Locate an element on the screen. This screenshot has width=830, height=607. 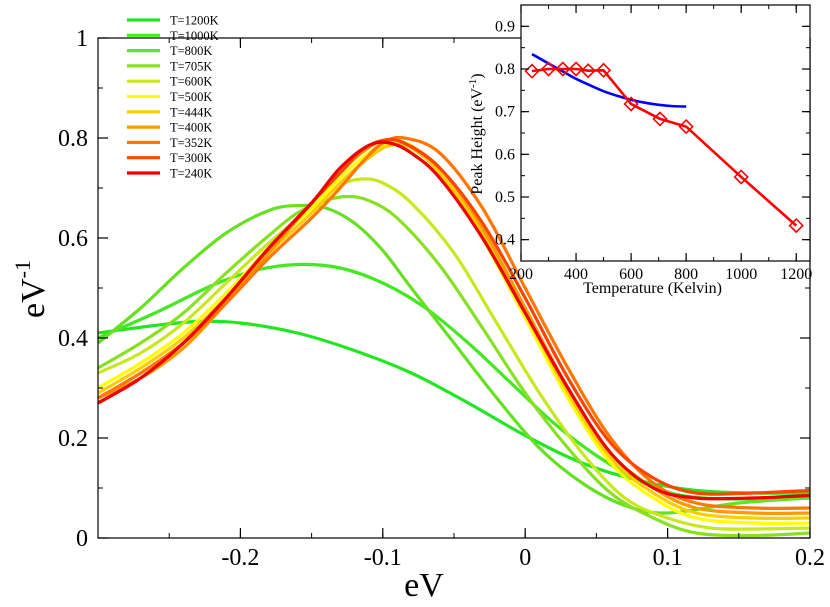
x-tick-label: 0 is located at coordinates (525, 558).